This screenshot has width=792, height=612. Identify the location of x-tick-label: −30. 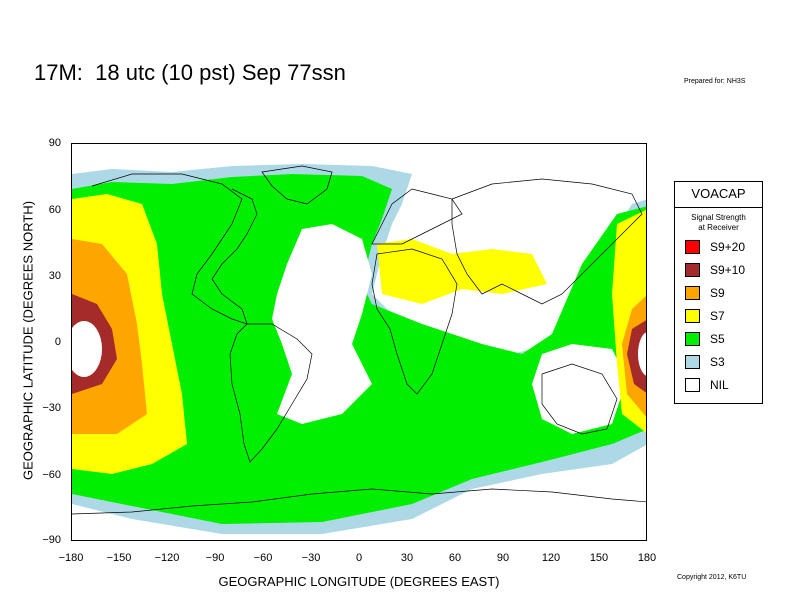
(311, 558).